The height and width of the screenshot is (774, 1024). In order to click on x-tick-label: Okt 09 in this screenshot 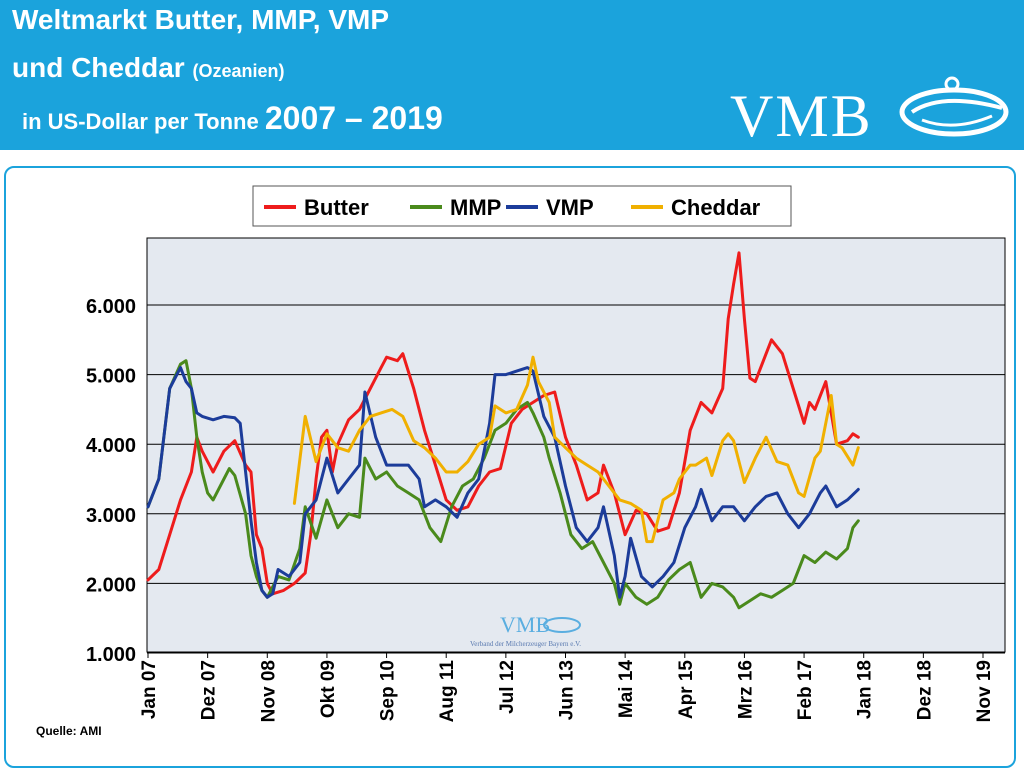, I will do `click(328, 689)`.